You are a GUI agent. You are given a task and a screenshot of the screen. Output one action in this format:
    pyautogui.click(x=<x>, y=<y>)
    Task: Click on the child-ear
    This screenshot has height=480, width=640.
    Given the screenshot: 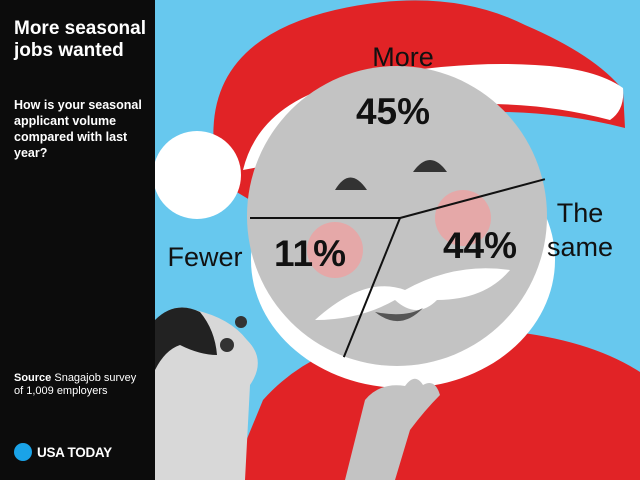 What is the action you would take?
    pyautogui.click(x=241, y=322)
    